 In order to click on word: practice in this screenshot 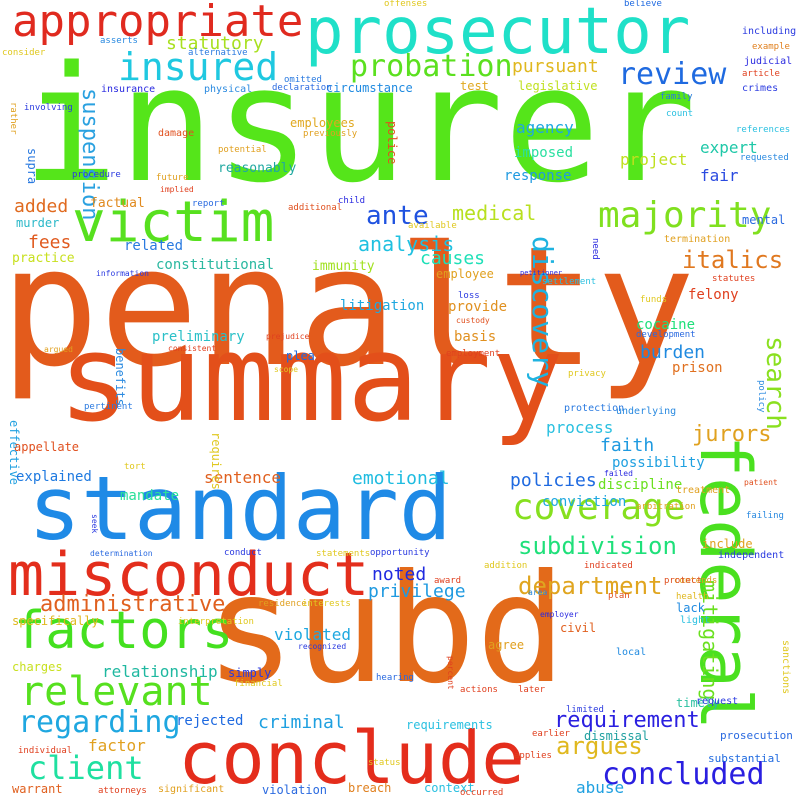, I will do `click(43, 258)`.